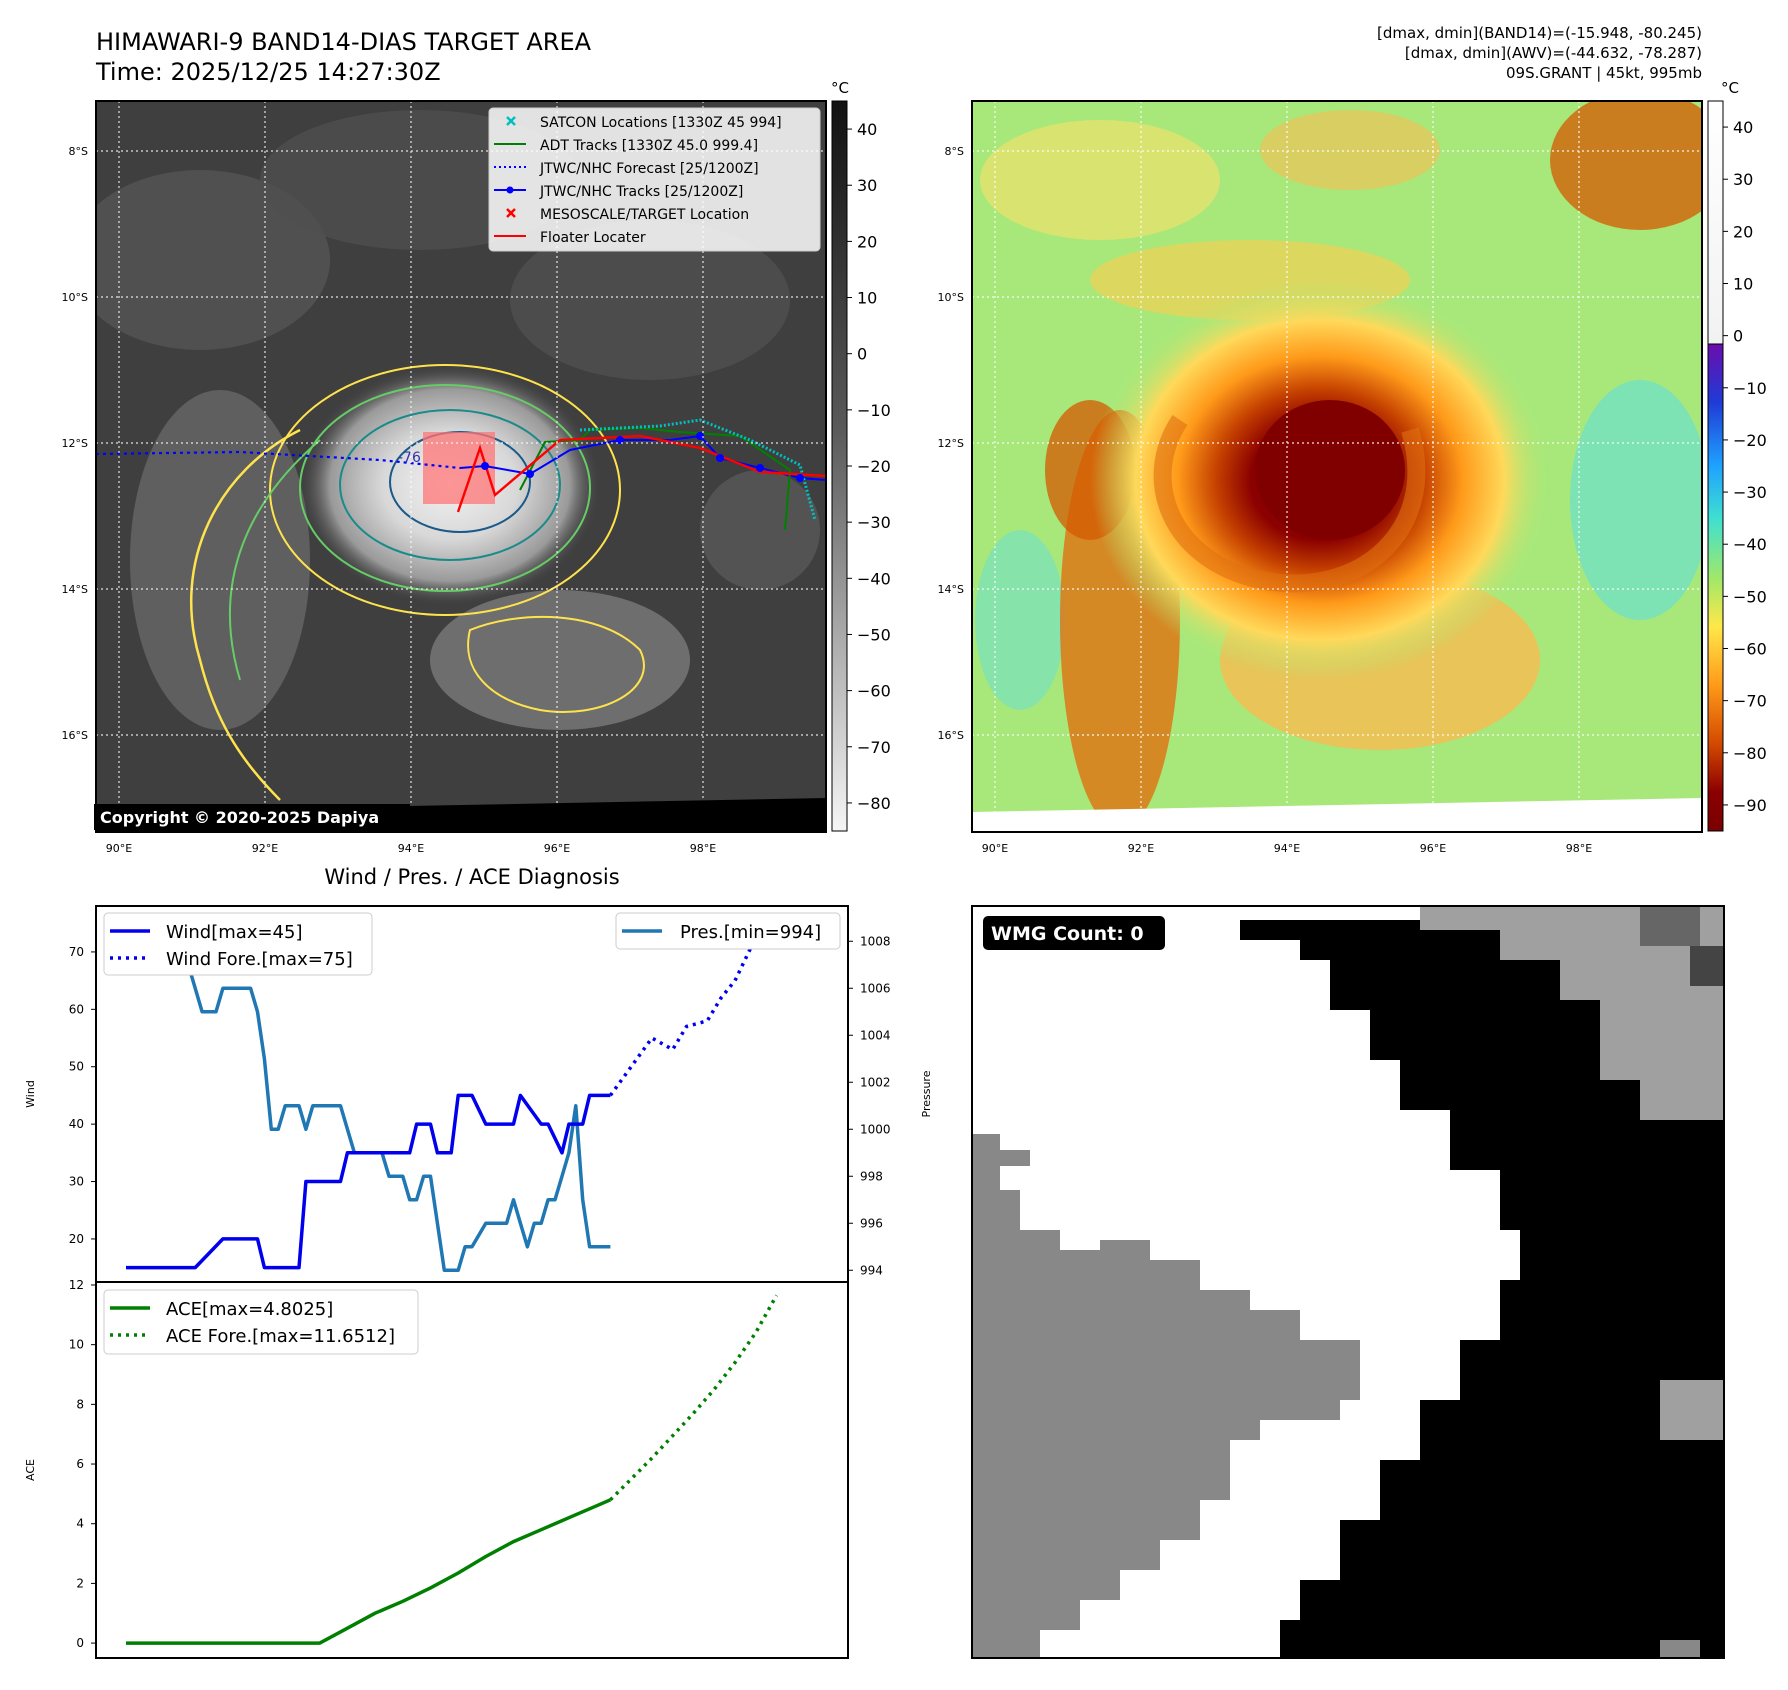  Describe the element at coordinates (80, 1404) in the screenshot. I see `axis-tick-label: 8` at that location.